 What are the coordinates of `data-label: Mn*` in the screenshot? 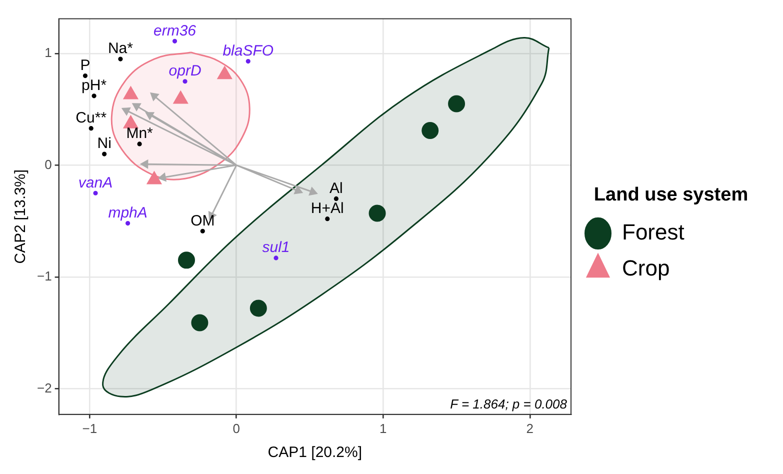 It's located at (140, 133).